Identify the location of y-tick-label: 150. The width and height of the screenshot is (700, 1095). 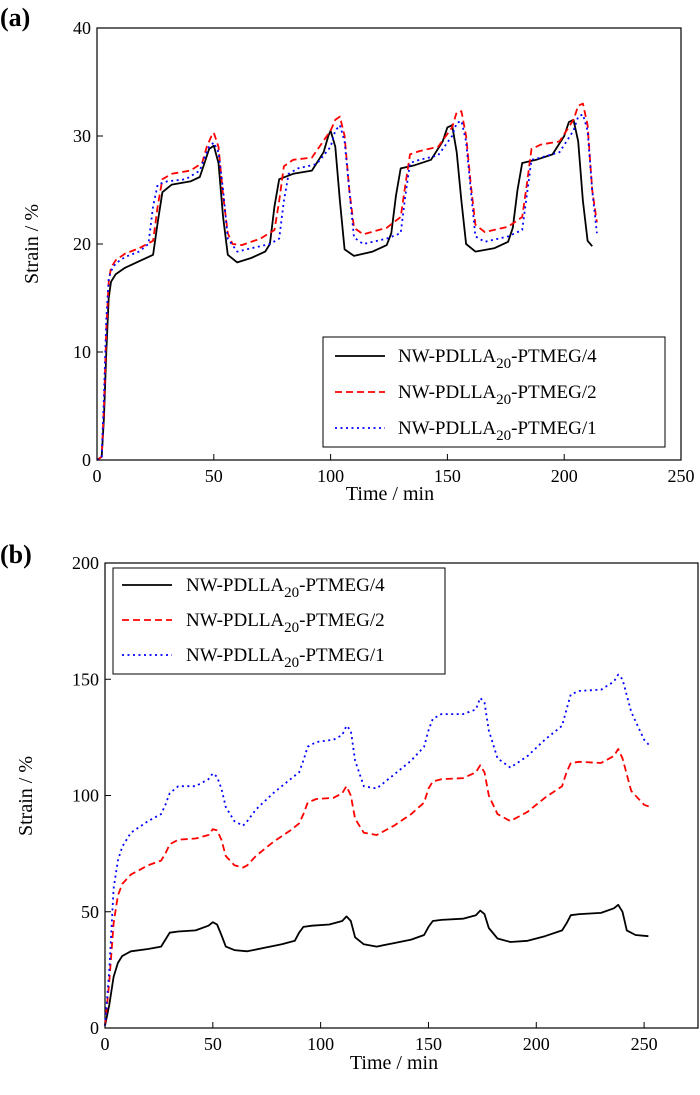
(85, 679).